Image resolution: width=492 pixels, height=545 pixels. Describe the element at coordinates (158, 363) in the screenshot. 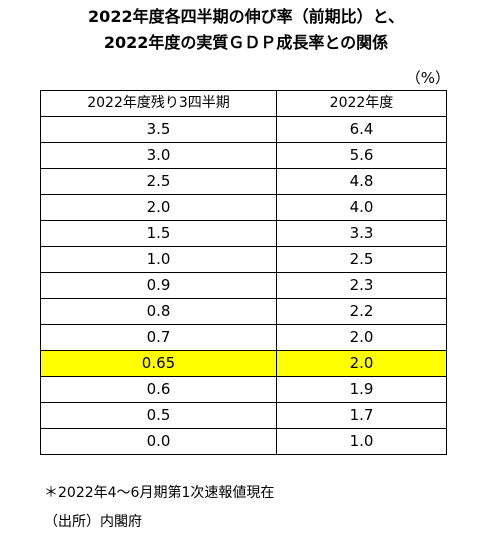

I see `cell-remaining-quarters-rate: 0.65` at that location.